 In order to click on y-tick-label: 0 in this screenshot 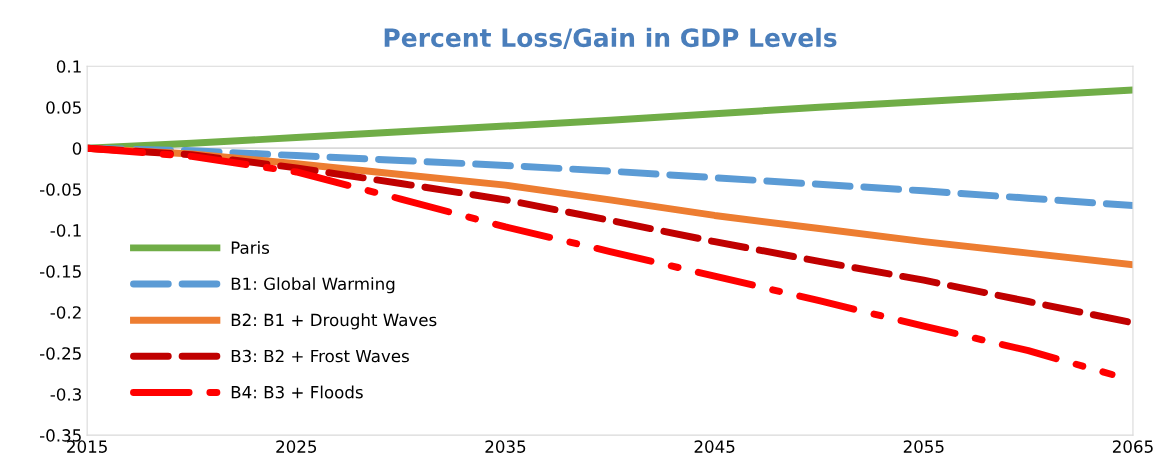, I will do `click(77, 148)`.